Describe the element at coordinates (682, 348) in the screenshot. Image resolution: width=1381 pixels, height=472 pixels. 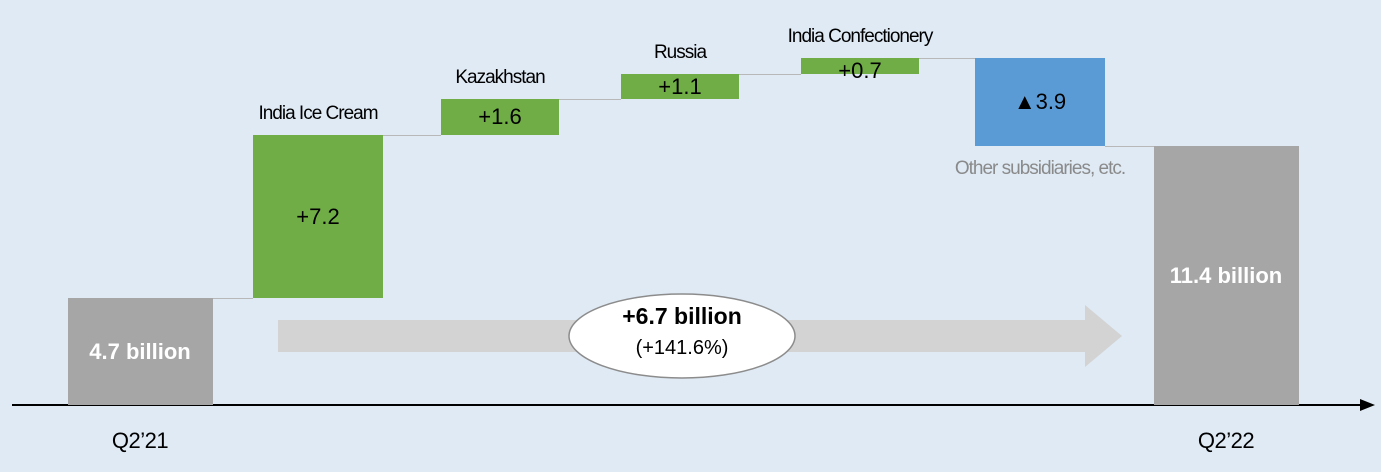
I see `annotation-subtitle: (+141.6%)` at that location.